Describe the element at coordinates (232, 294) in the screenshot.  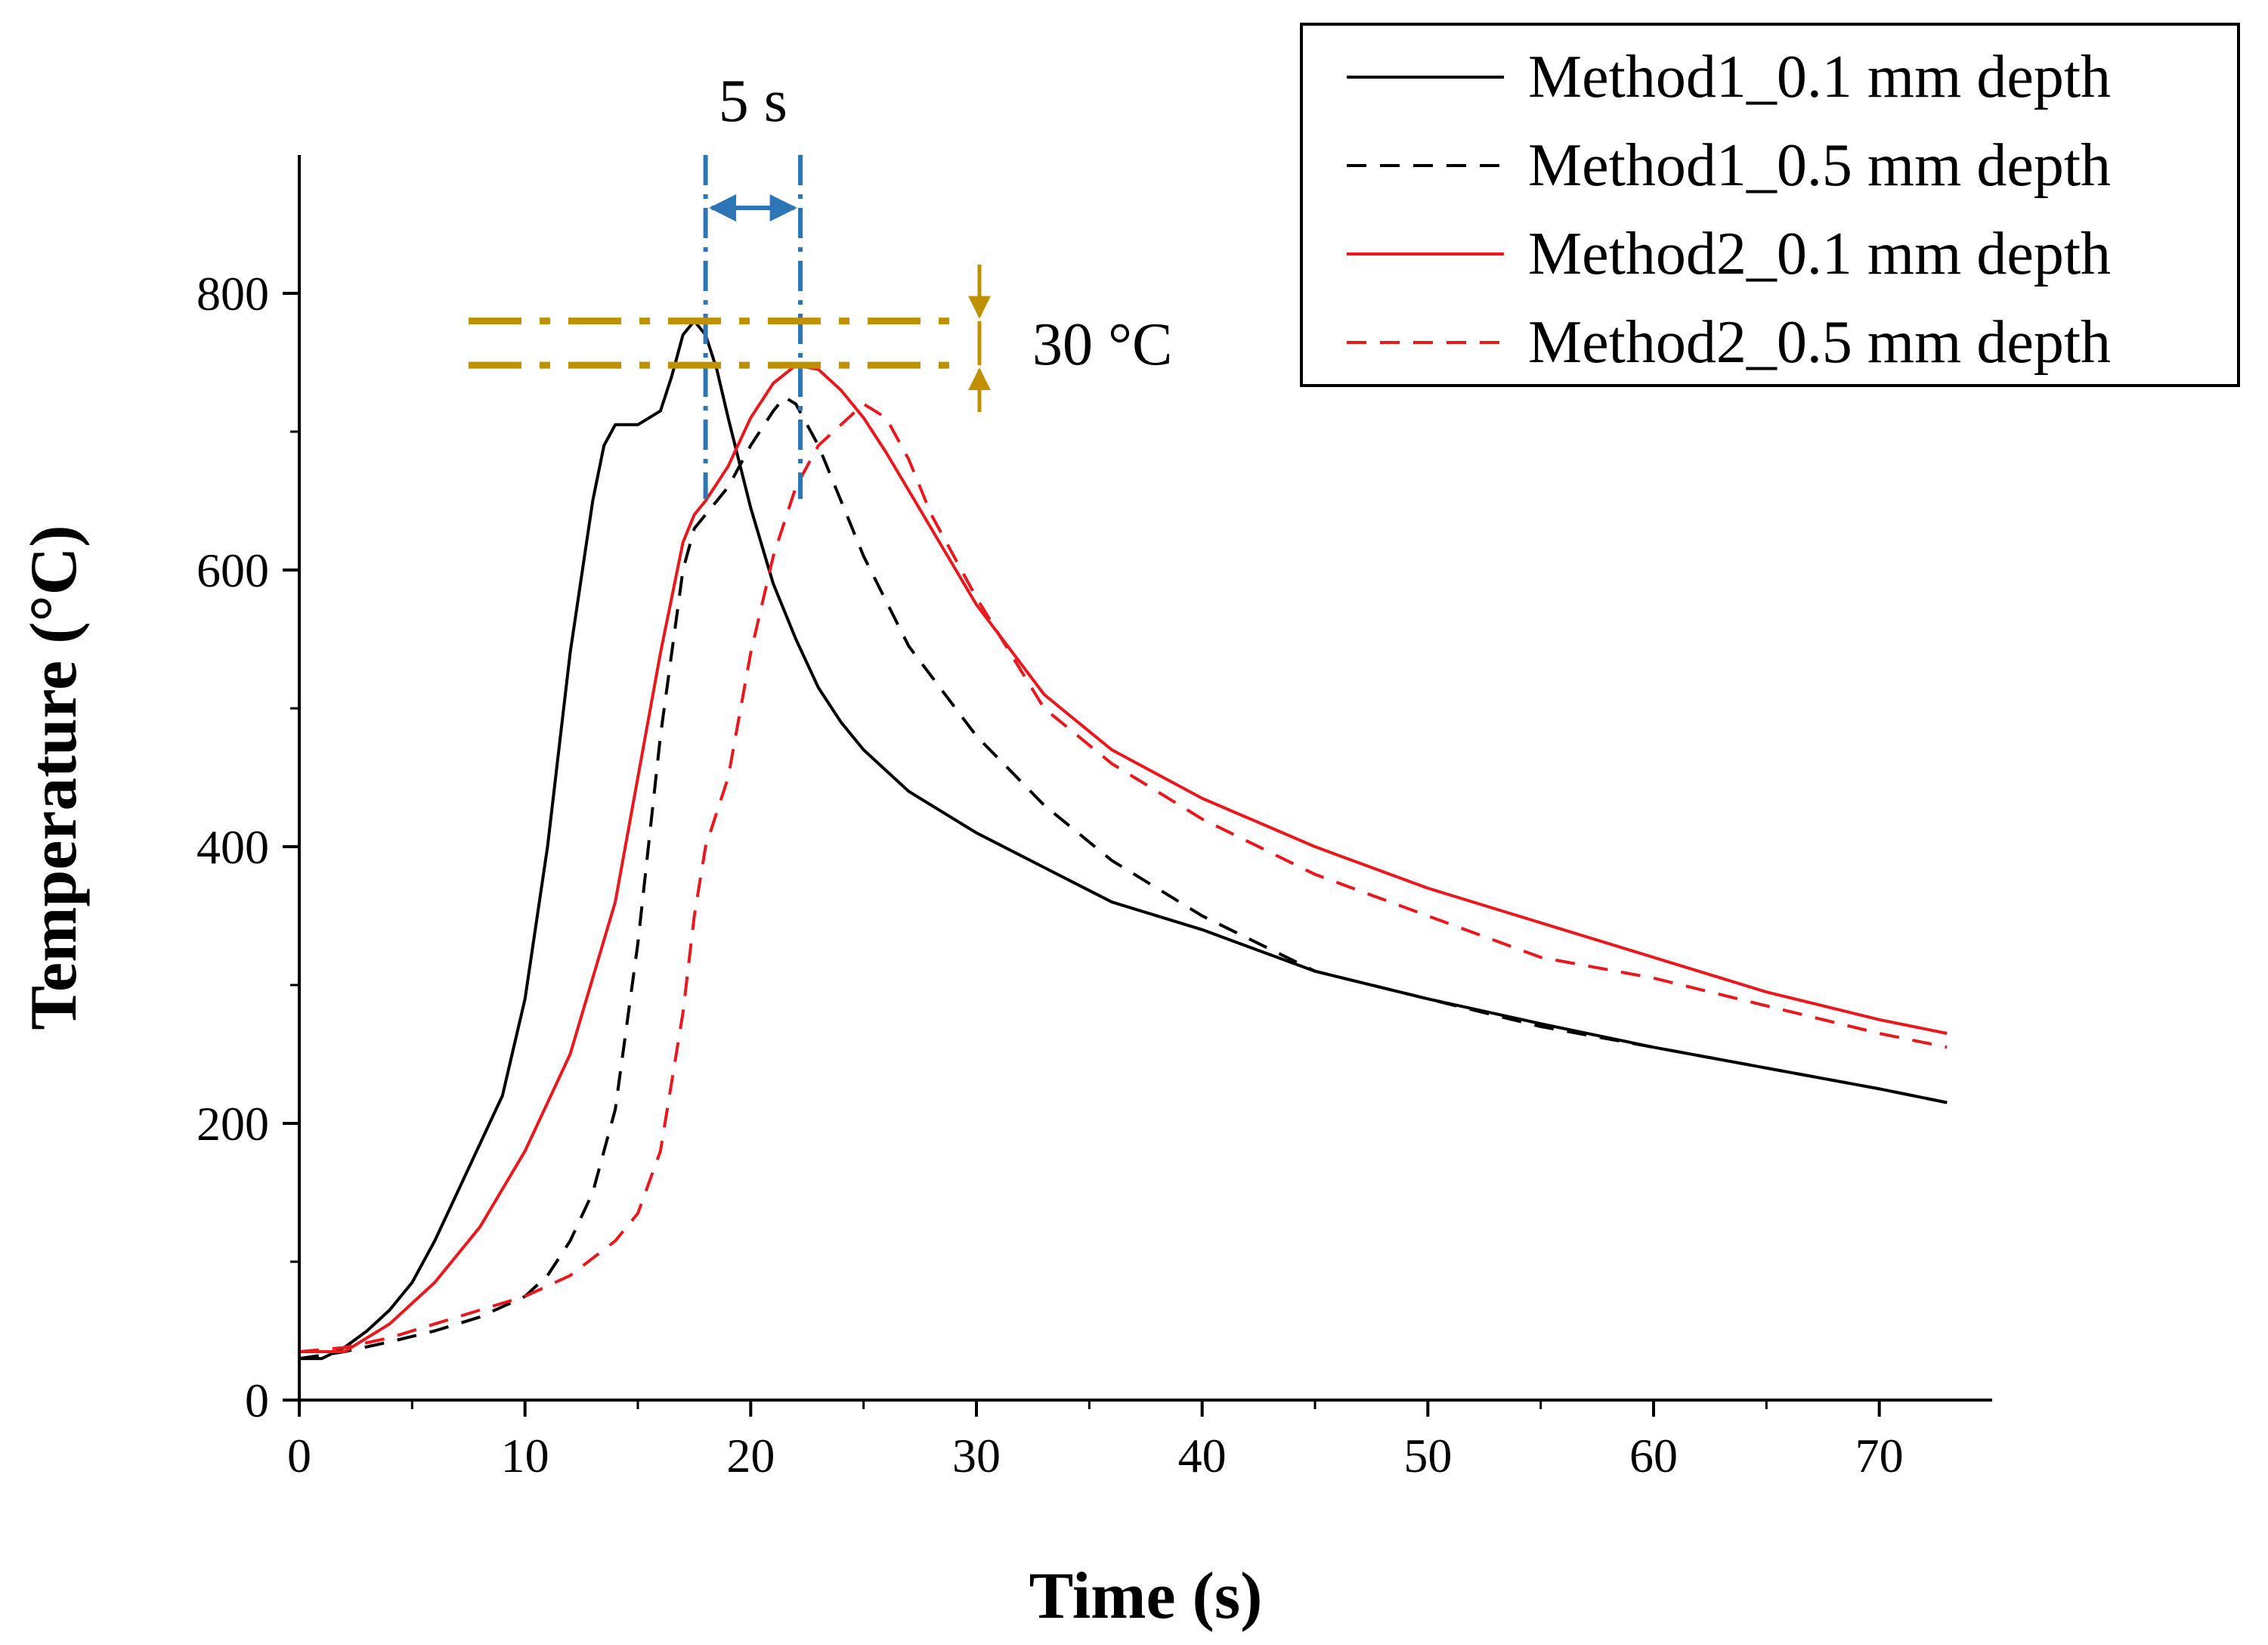
I see `y-tick-label: 800` at that location.